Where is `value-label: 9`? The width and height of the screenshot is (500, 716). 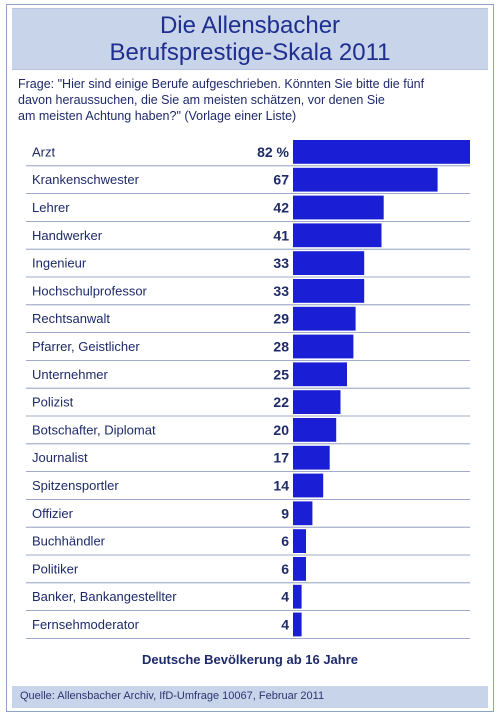
value-label: 9 is located at coordinates (285, 513).